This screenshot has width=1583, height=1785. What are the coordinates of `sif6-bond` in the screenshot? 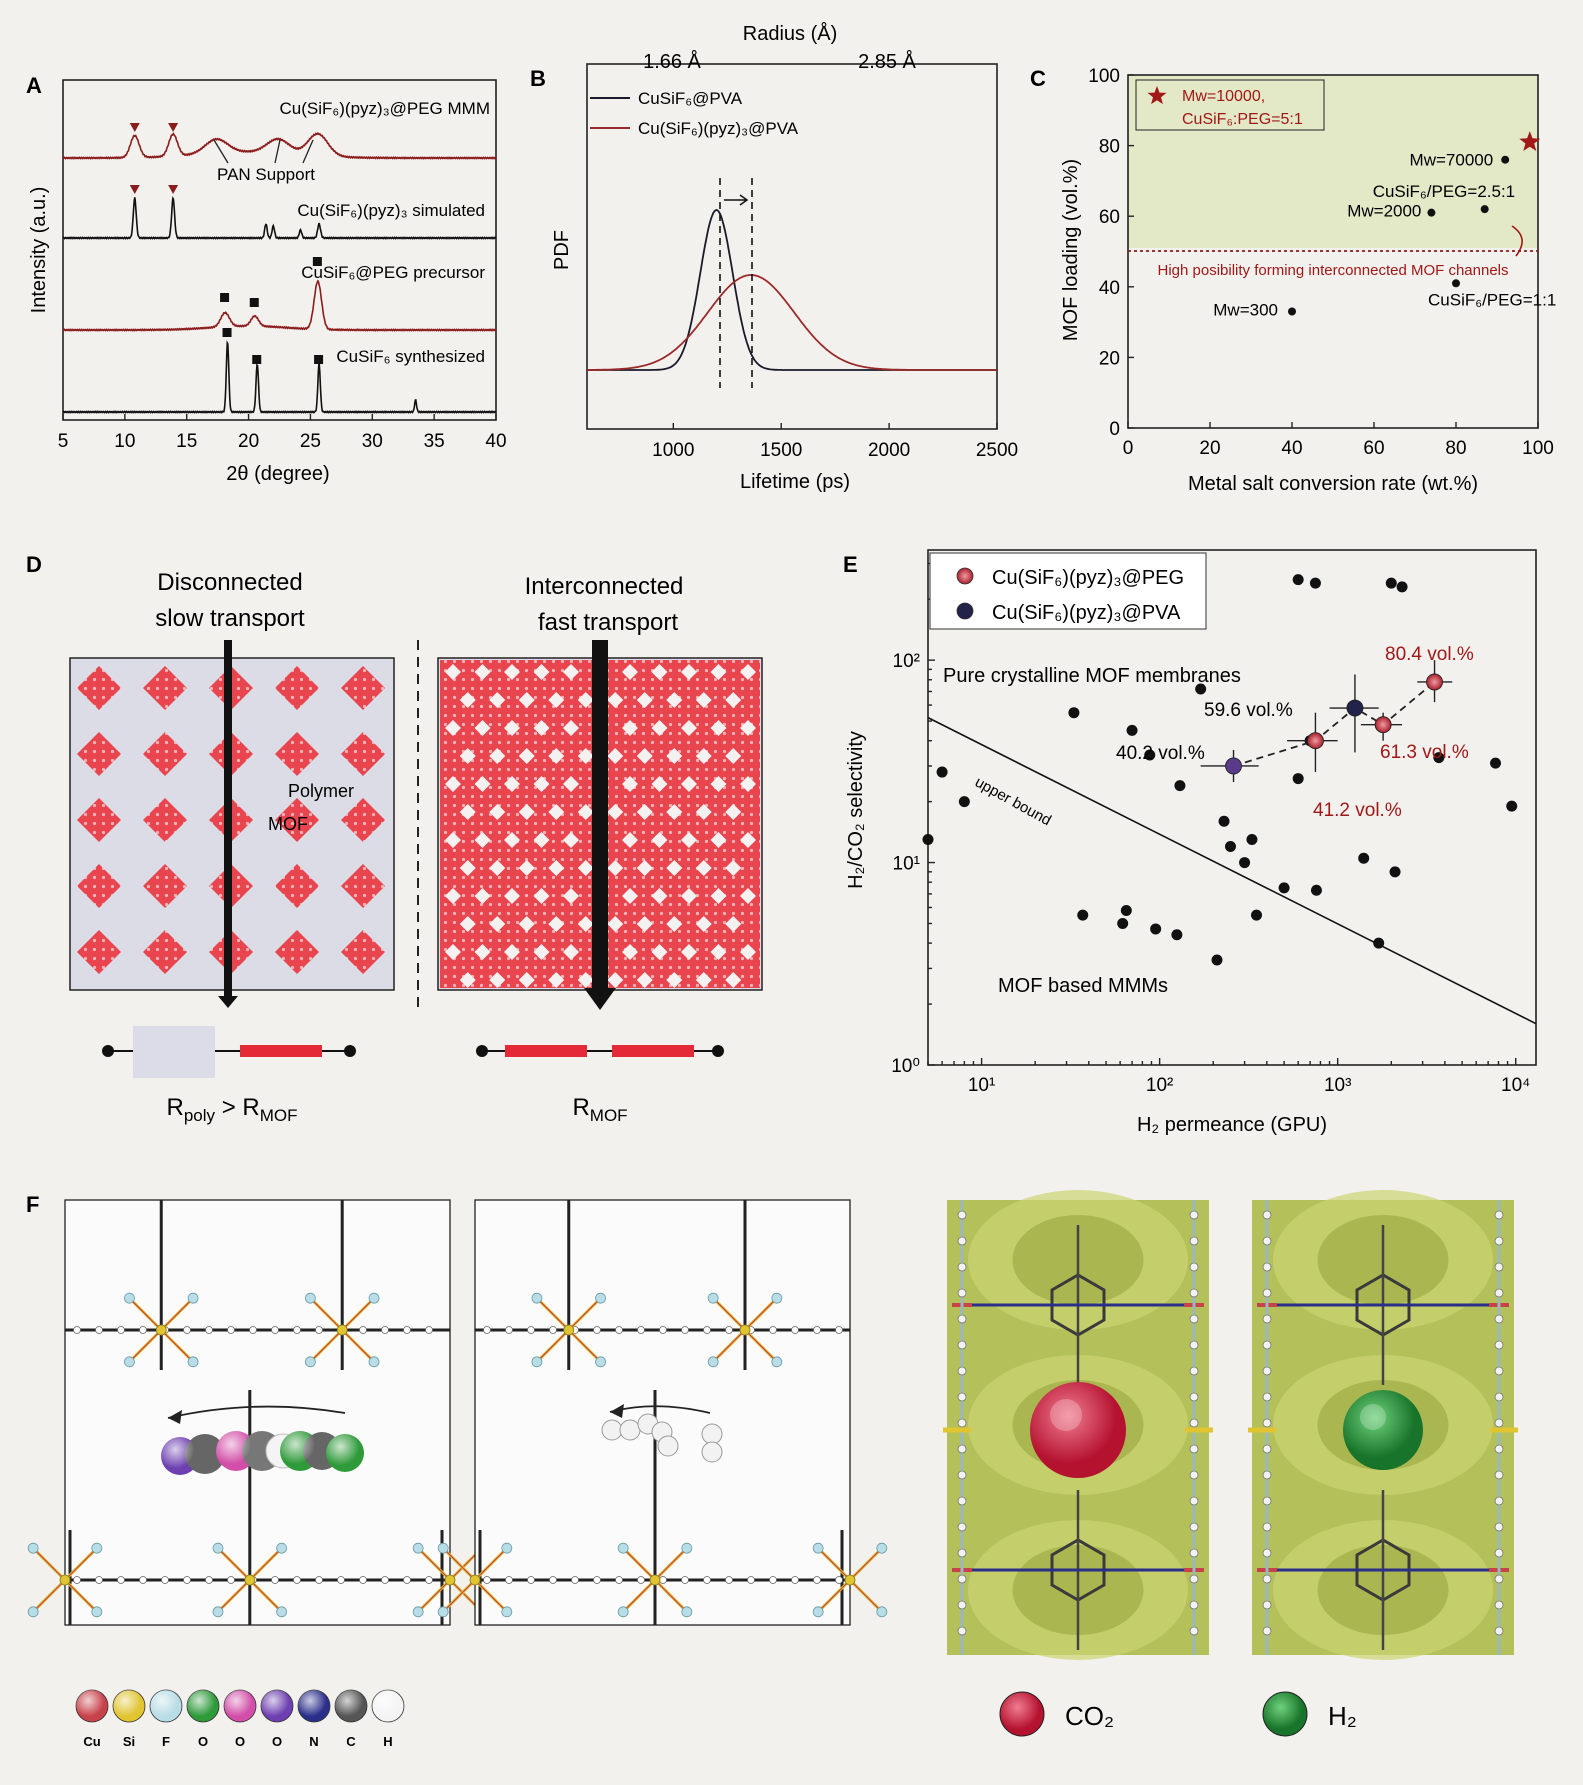 It's located at (639, 1564).